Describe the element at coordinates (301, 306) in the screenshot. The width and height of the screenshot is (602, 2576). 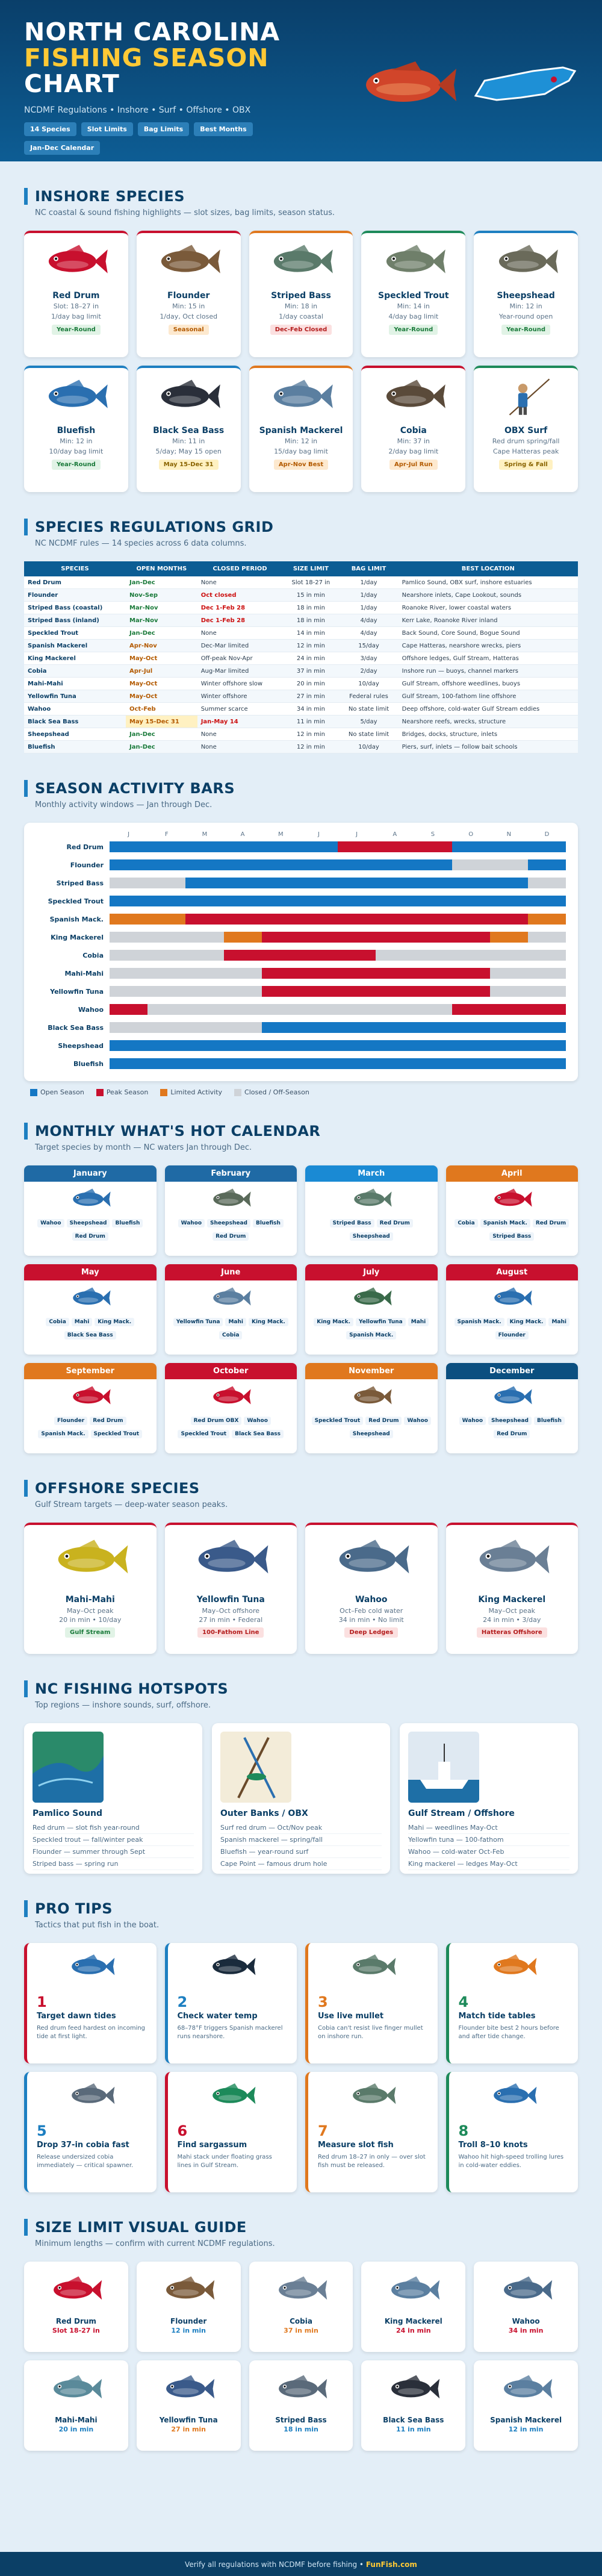
I see `species-size: Min: 18 in` at that location.